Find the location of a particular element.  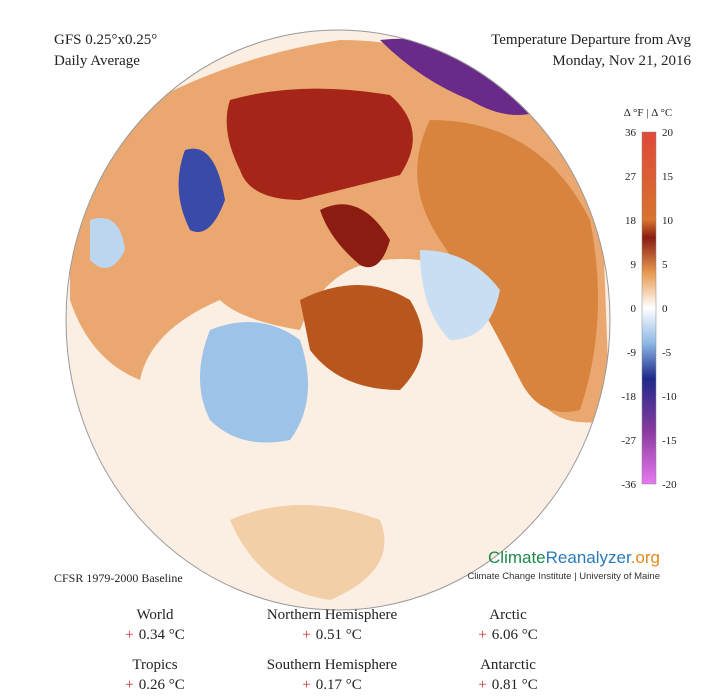

stat-value: +0.81 °C is located at coordinates (507, 685).